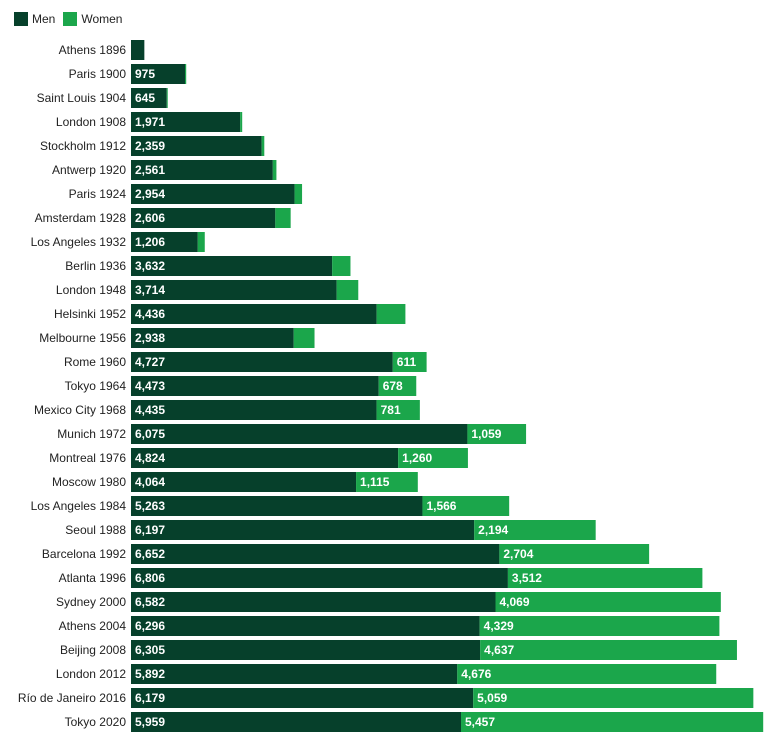 The height and width of the screenshot is (744, 772). Describe the element at coordinates (82, 338) in the screenshot. I see `category-label: Melbourne 1956` at that location.